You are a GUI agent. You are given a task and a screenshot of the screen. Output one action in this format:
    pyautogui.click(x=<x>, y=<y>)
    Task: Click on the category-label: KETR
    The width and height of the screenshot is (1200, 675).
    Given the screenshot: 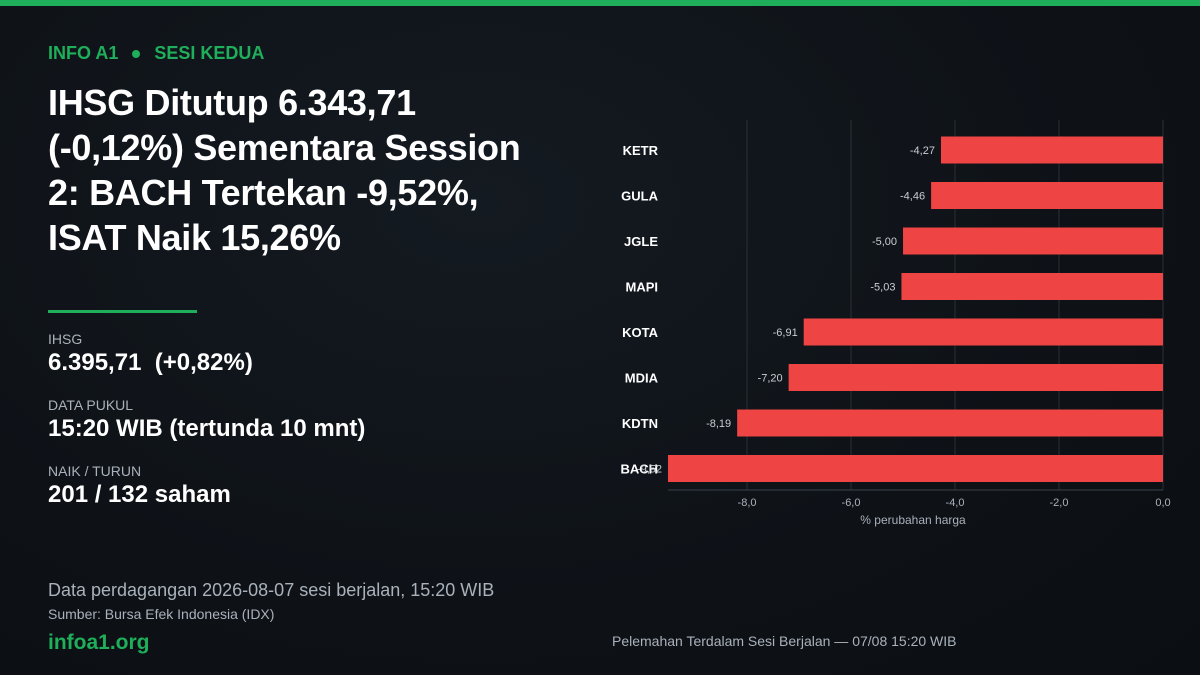 What is the action you would take?
    pyautogui.click(x=641, y=150)
    